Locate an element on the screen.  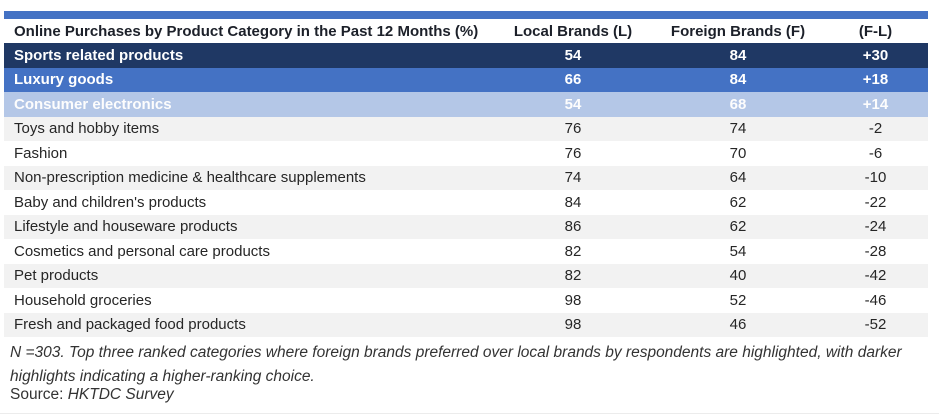
table-row: Household groceries 98 52 -46 is located at coordinates (466, 300).